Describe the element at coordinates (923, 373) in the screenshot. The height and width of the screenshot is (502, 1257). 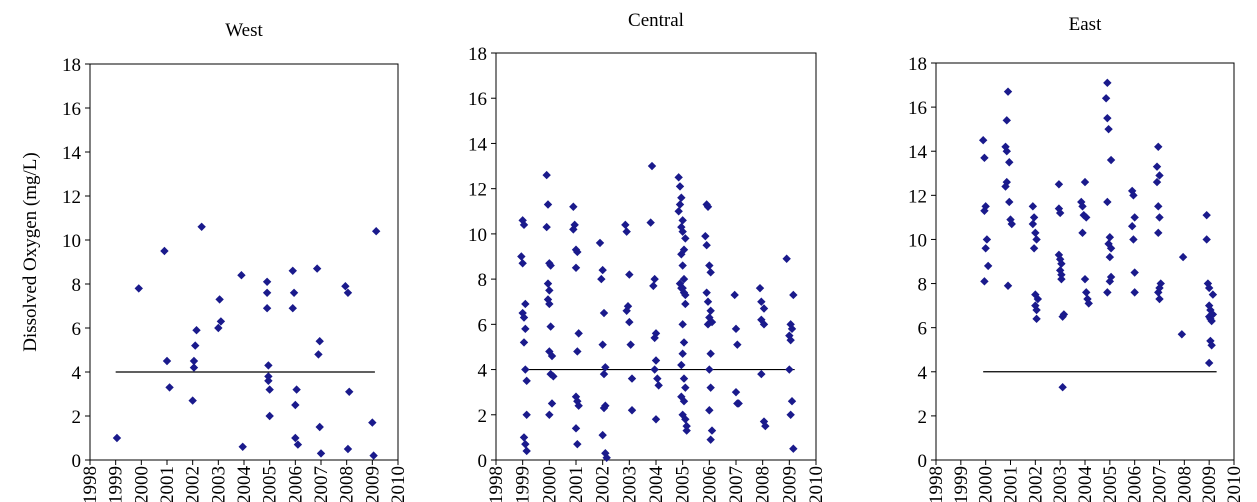
I see `y-tick-label: 4` at that location.